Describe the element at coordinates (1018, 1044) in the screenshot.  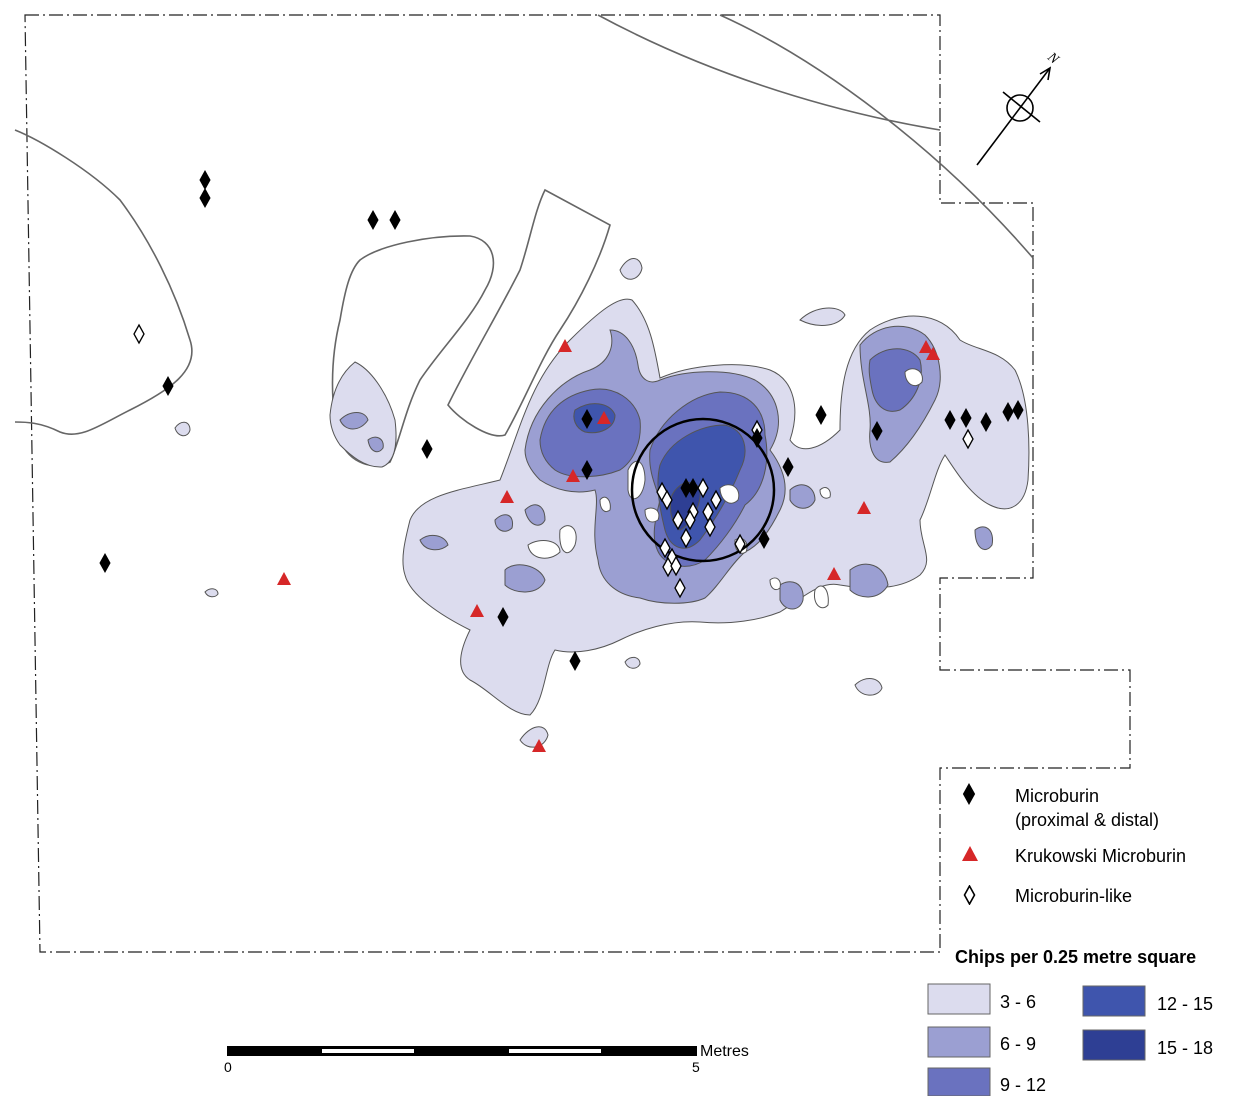
I see `density-label-6-9: 6 - 9` at that location.